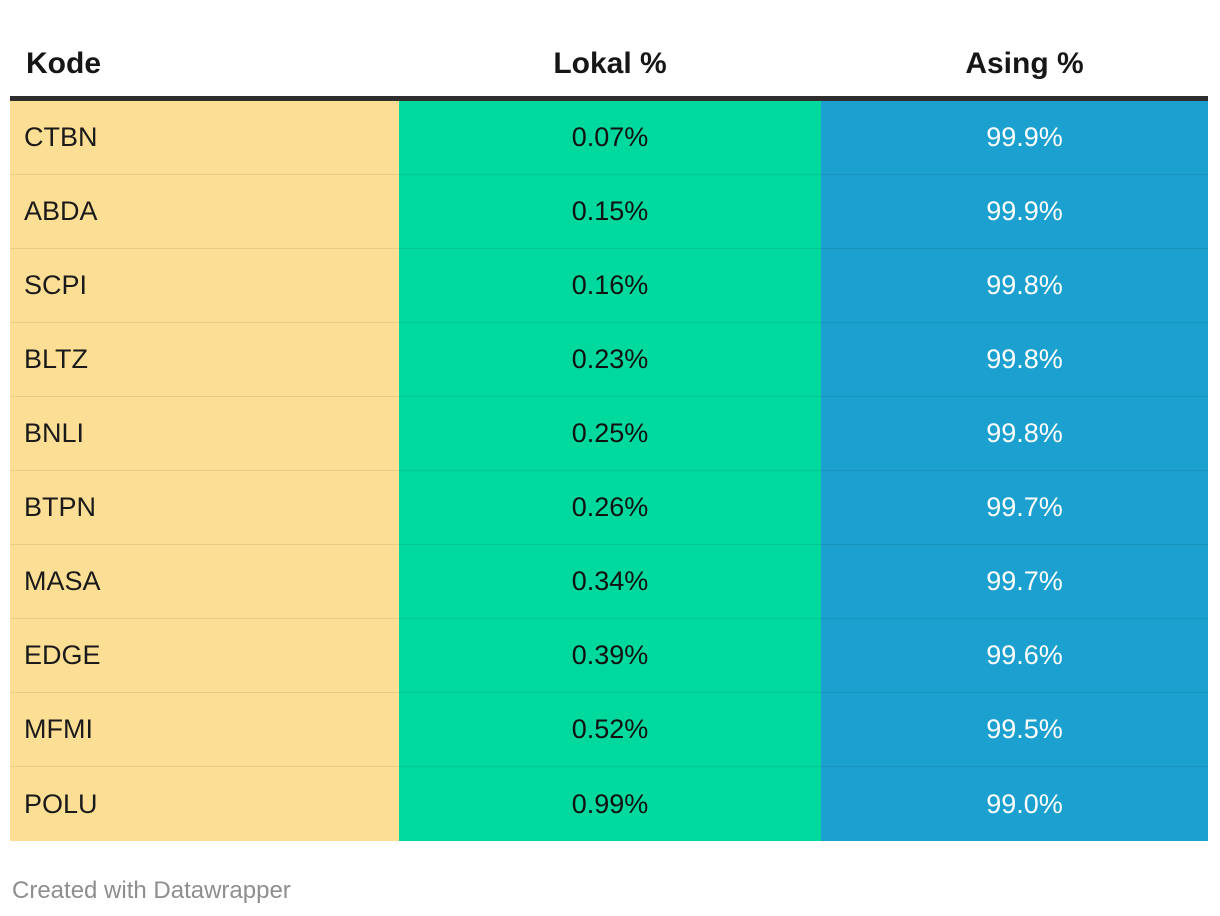  What do you see at coordinates (204, 582) in the screenshot?
I see `cell-kode: MASA` at bounding box center [204, 582].